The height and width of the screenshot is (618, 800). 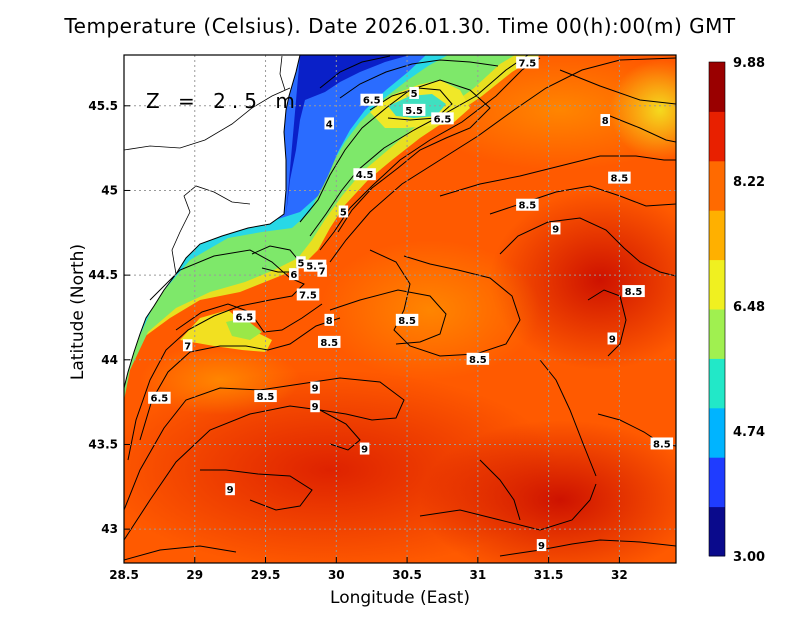 I want to click on contour-label: 6, so click(x=293, y=275).